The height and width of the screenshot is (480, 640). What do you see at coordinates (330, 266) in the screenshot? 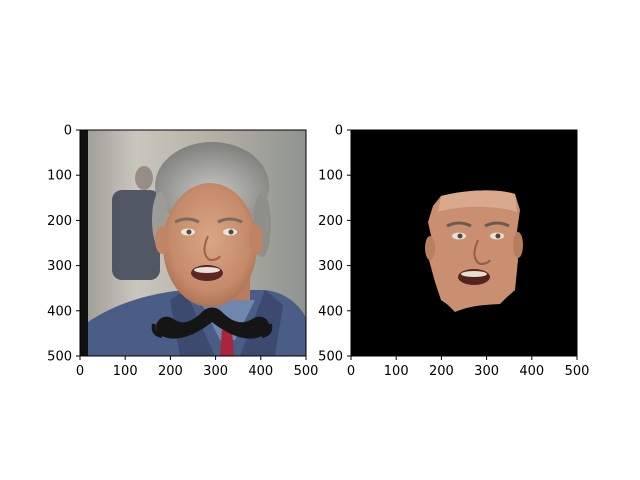
I see `right-ytick-label: 300` at bounding box center [330, 266].